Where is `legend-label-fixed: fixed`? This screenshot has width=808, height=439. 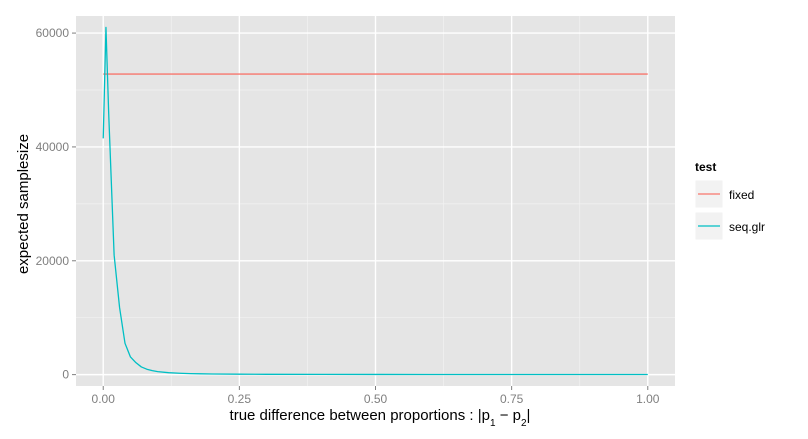
legend-label-fixed: fixed is located at coordinates (741, 195).